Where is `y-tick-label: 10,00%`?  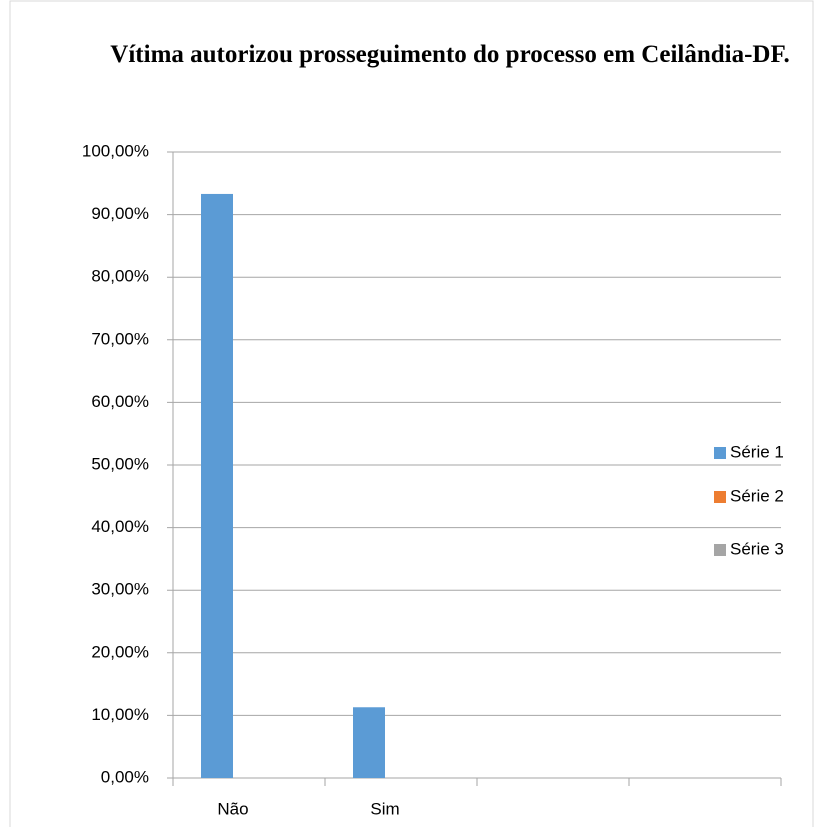 y-tick-label: 10,00% is located at coordinates (120, 714).